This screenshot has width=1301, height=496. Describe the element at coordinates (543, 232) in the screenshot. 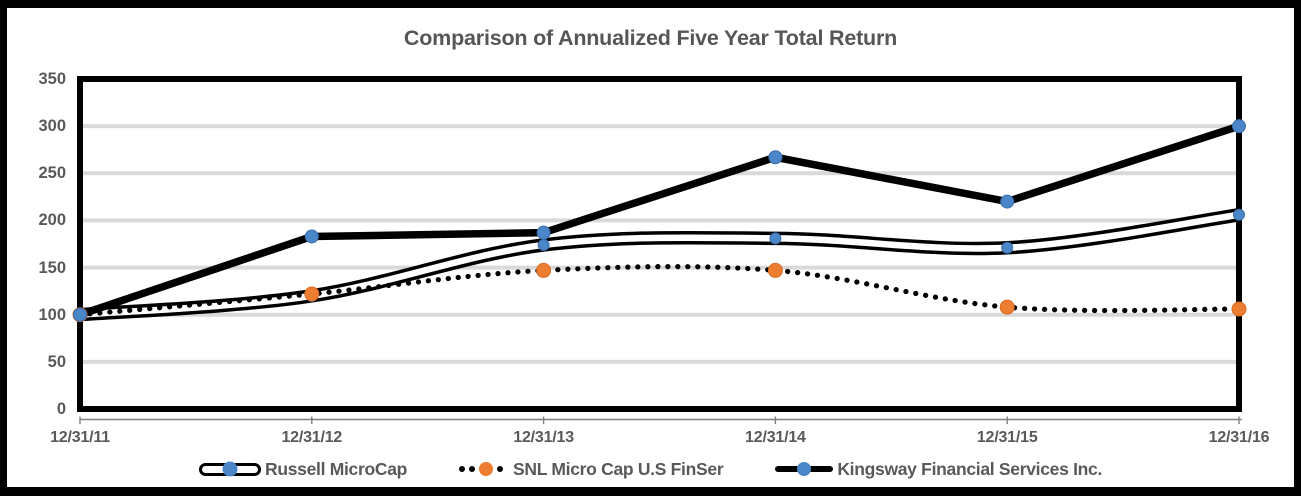

I see `marker-kingsway-12/31/13` at that location.